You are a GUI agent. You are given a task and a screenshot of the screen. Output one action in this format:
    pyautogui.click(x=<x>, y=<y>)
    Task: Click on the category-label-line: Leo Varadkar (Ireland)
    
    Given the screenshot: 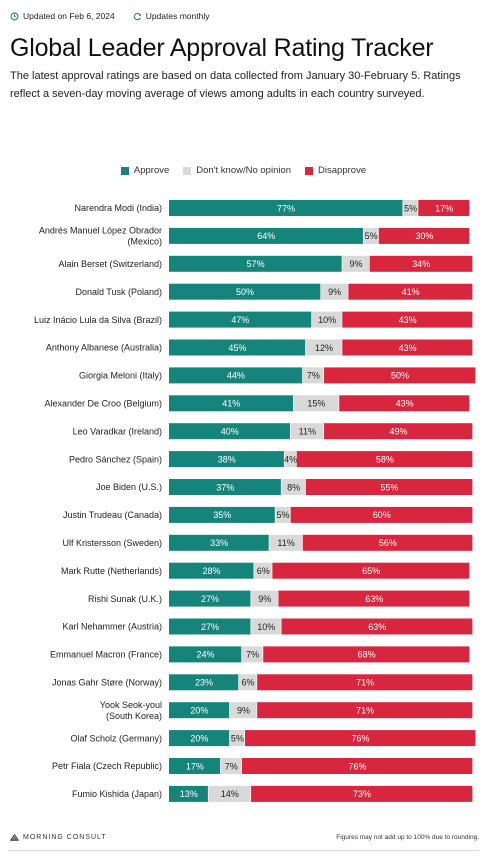 What is the action you would take?
    pyautogui.click(x=117, y=431)
    